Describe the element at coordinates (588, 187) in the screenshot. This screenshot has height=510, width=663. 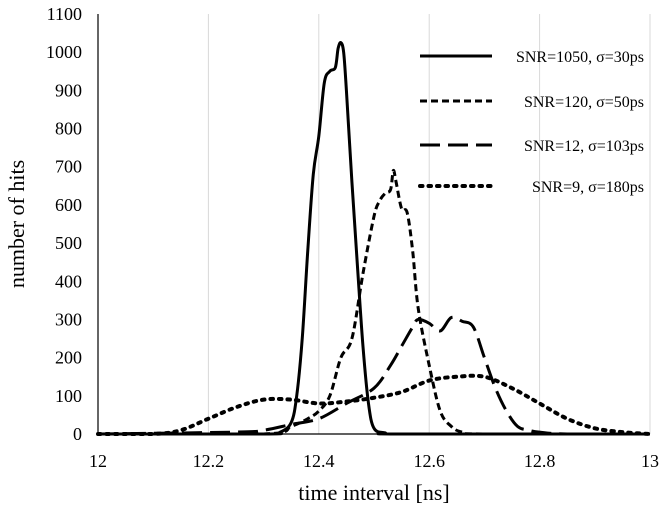
I see `legend-label-4: SNR=9, σ=180ps` at that location.